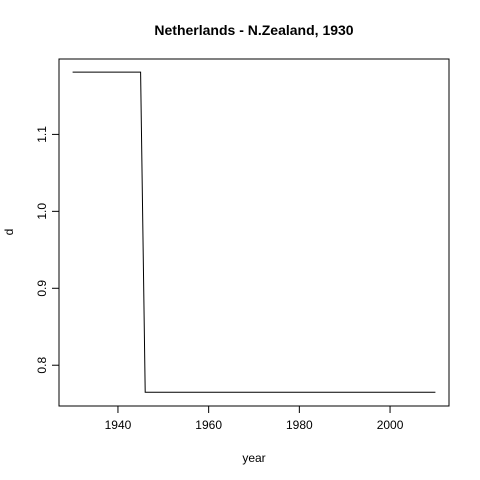  I want to click on y-axis: 0.8 0.9 1.0 1.1, so click(47, 250).